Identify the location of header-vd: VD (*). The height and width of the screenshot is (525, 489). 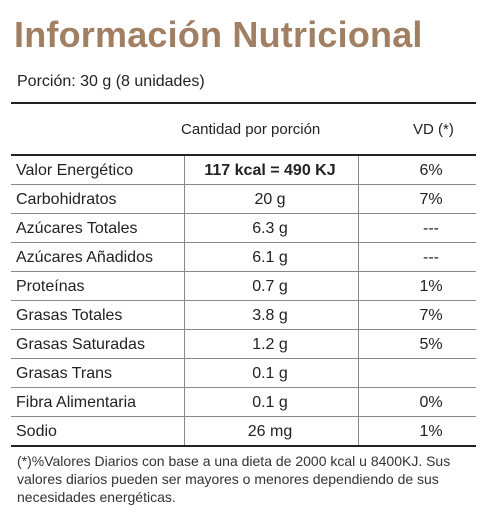
(433, 129).